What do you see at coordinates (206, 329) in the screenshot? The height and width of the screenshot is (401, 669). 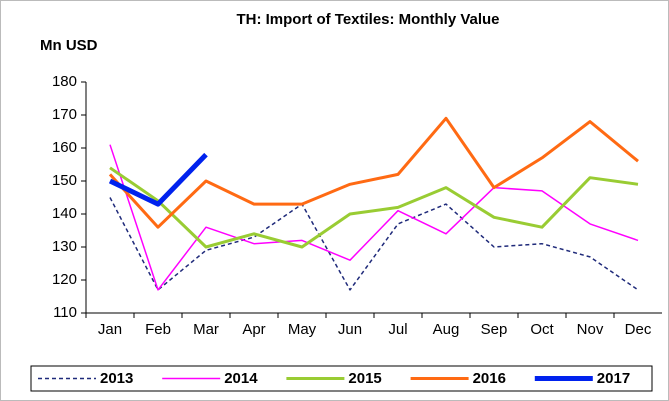 I see `x-tick-label: Mar` at bounding box center [206, 329].